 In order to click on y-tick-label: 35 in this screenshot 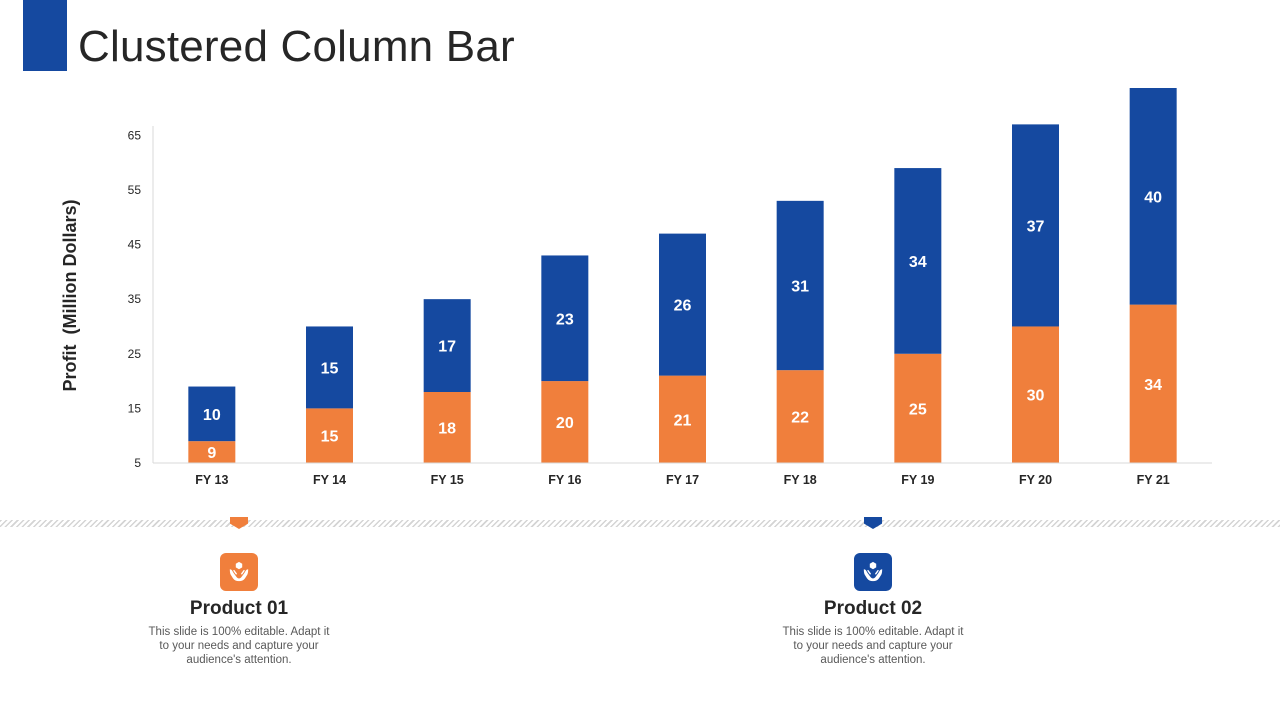, I will do `click(135, 299)`.